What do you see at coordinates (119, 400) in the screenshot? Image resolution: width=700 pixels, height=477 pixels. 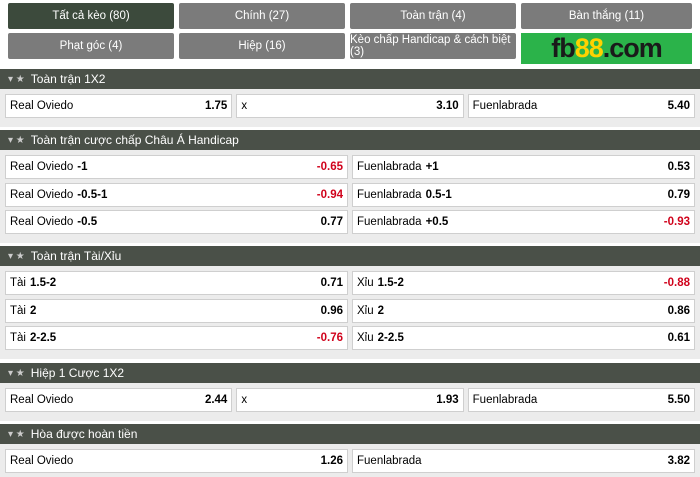 I see `odds-cell: Real Oviedo 2.44` at bounding box center [119, 400].